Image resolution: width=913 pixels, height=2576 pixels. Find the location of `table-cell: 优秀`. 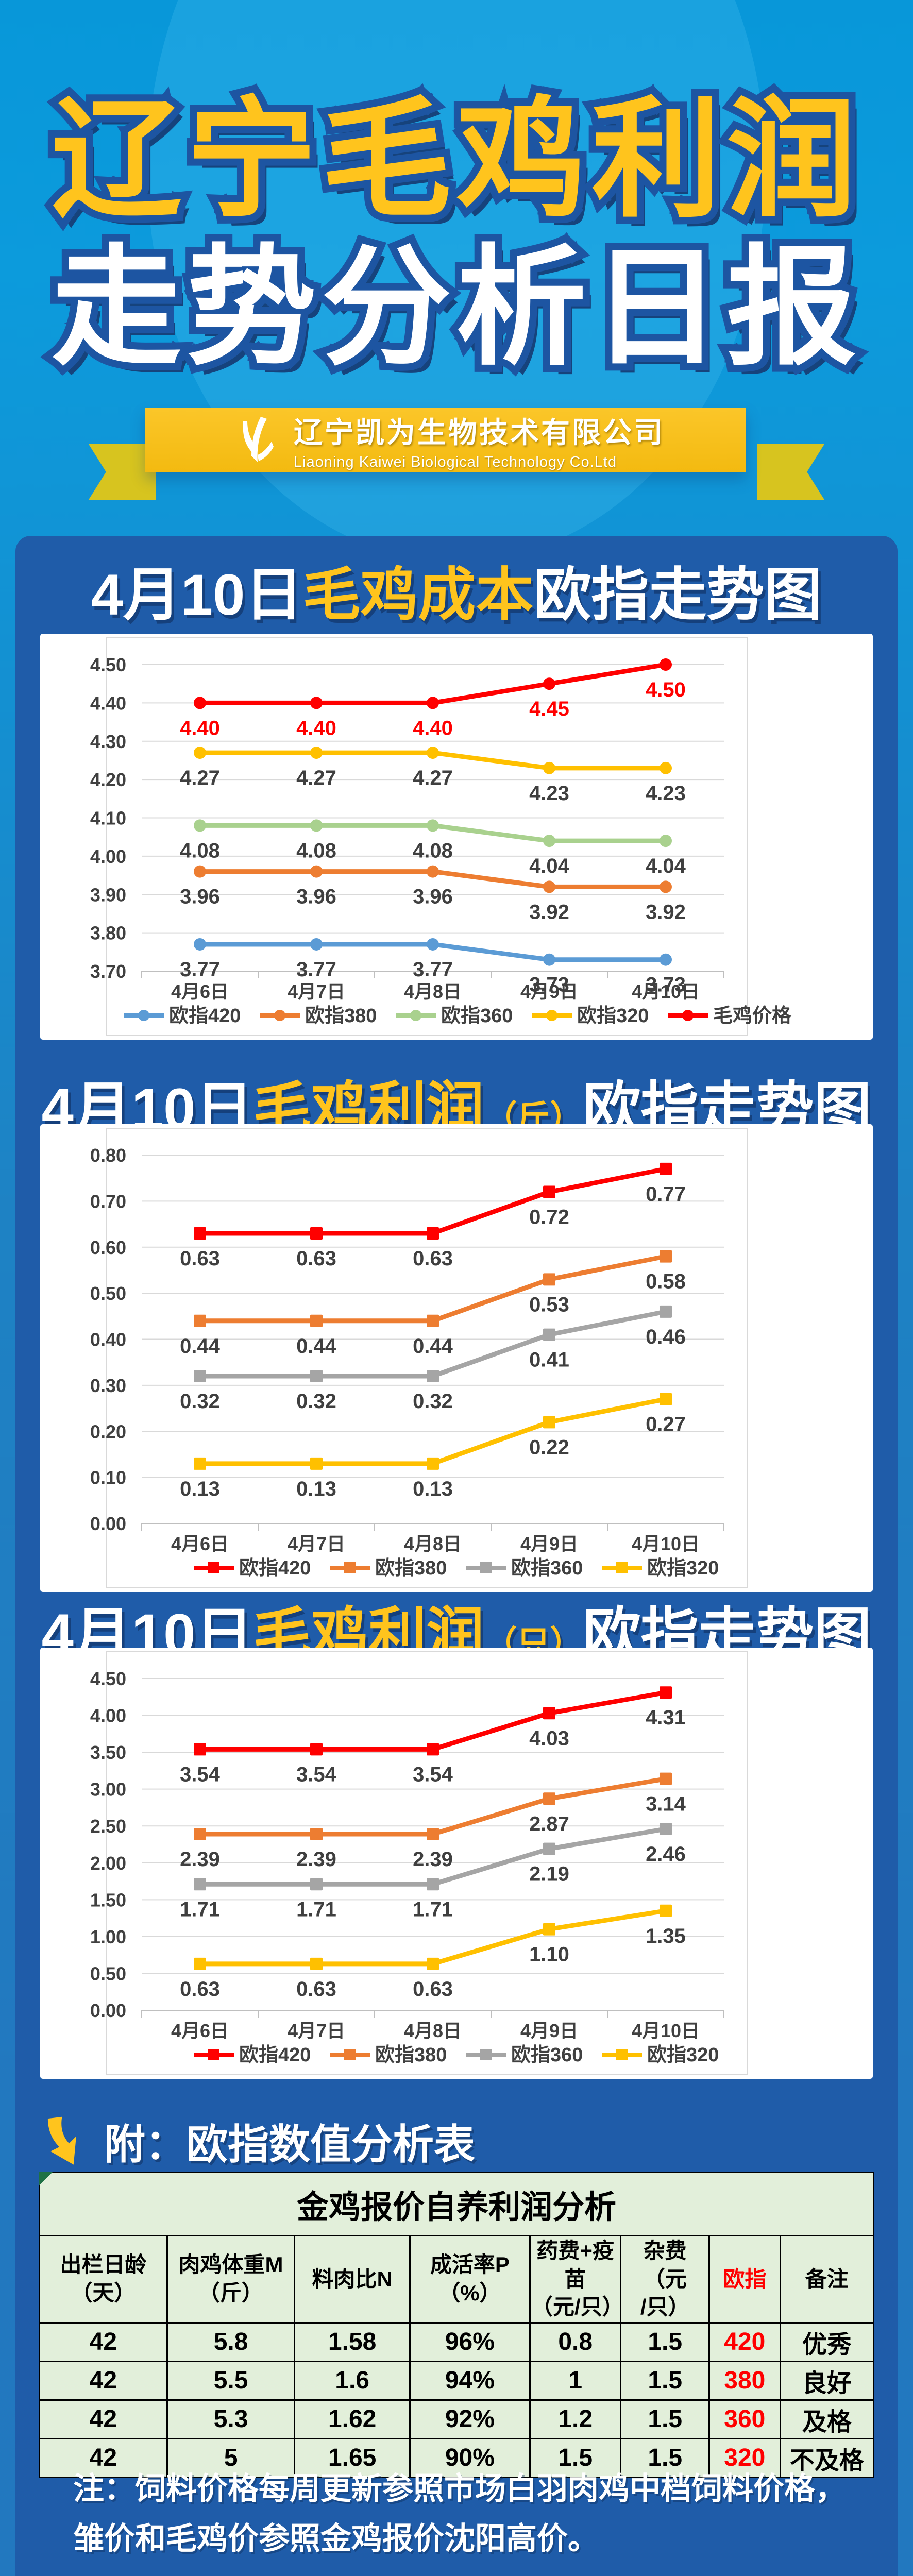

table-cell: 优秀 is located at coordinates (827, 2341).